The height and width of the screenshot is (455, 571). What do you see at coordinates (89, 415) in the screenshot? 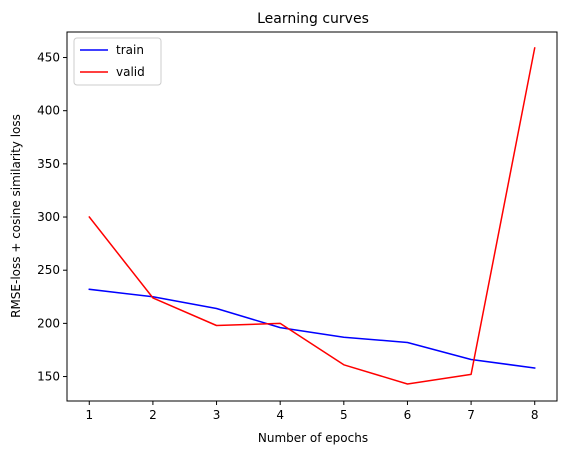
I see `x-tick-label: 1` at bounding box center [89, 415].